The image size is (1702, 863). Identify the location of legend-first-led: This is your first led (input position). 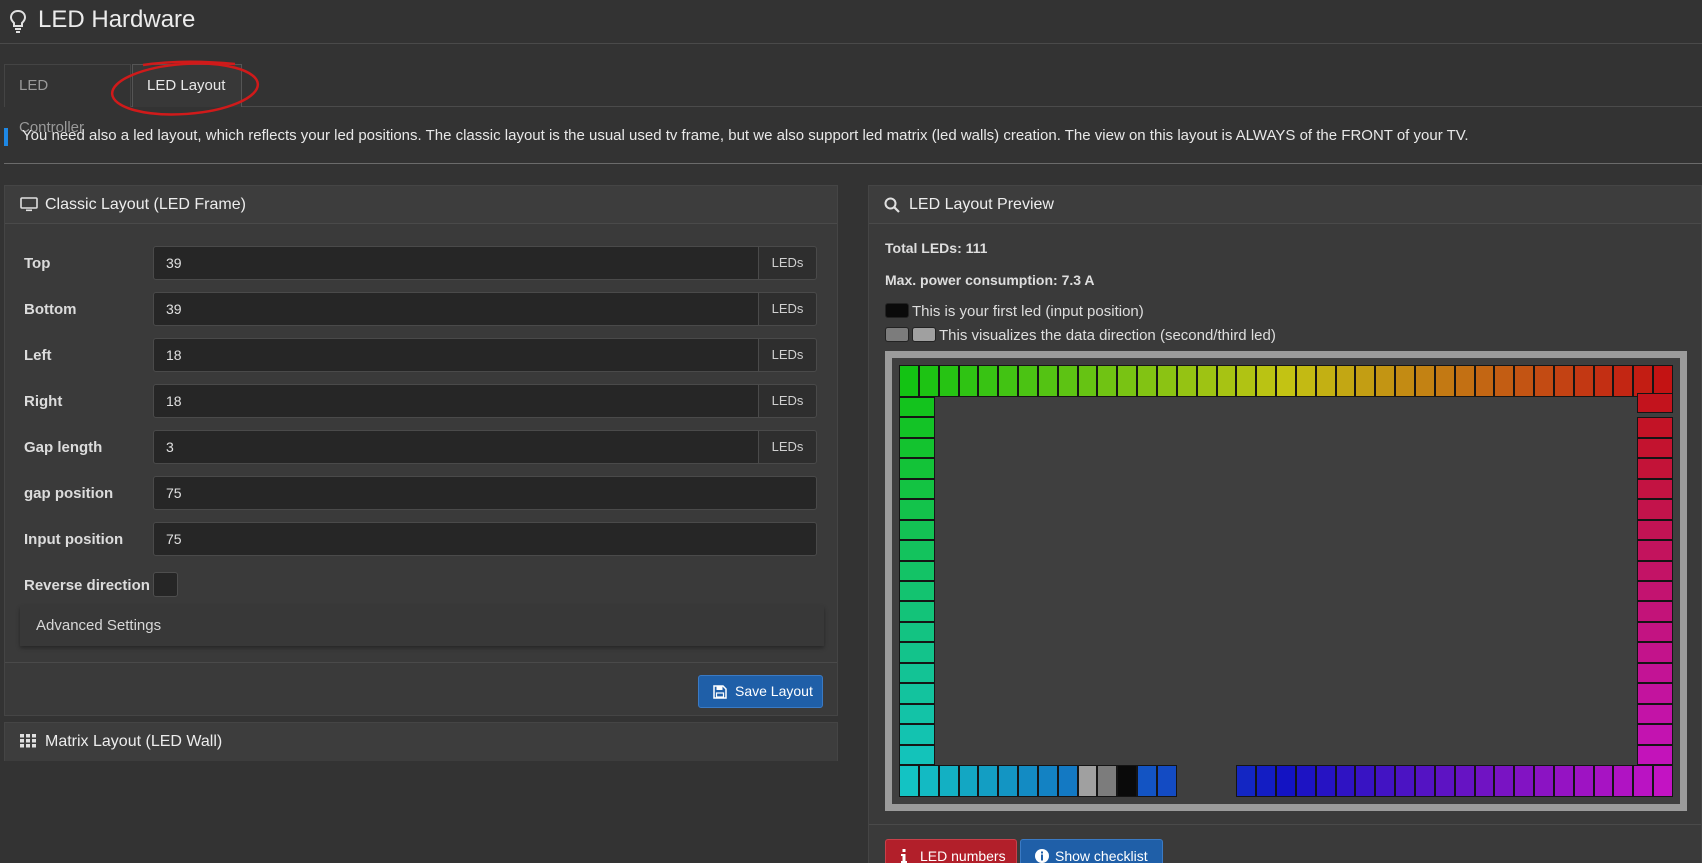
(1014, 312).